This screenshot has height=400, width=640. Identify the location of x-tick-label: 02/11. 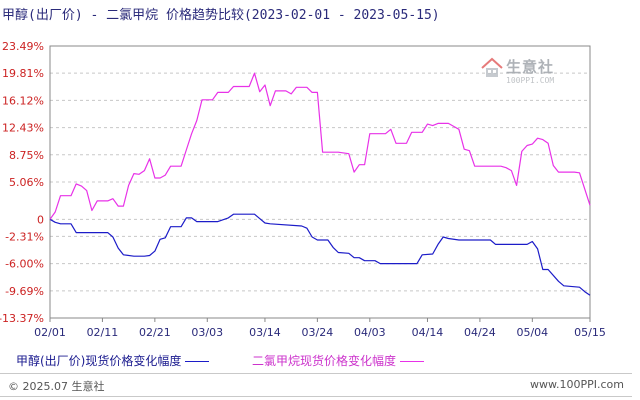
(103, 332).